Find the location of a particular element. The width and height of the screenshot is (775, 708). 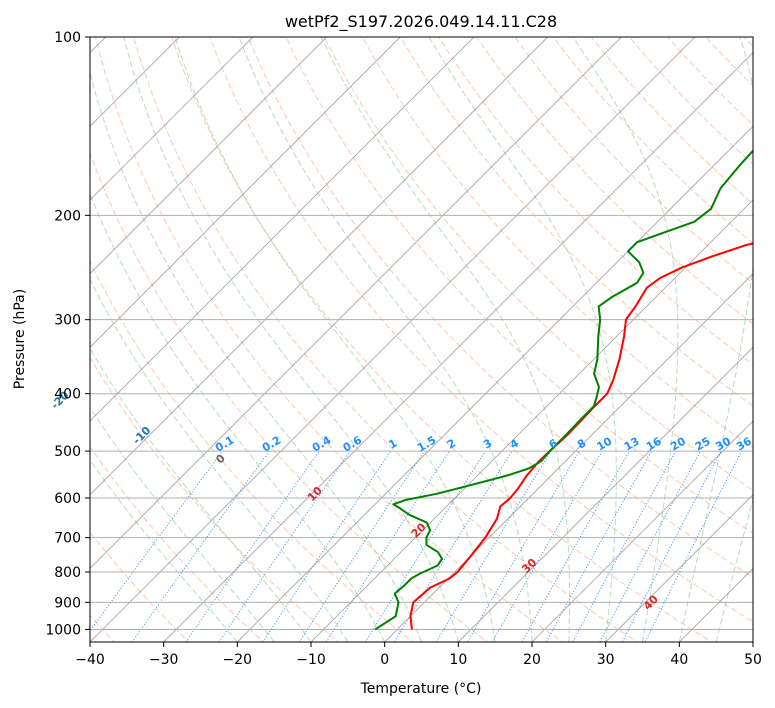

x-tick-label: −20 is located at coordinates (238, 660).